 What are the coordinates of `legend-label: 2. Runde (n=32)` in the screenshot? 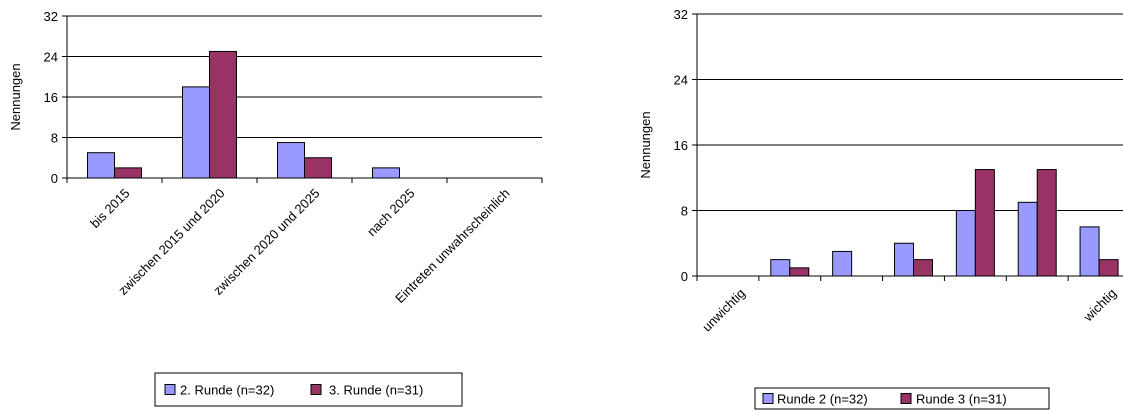 It's located at (227, 390).